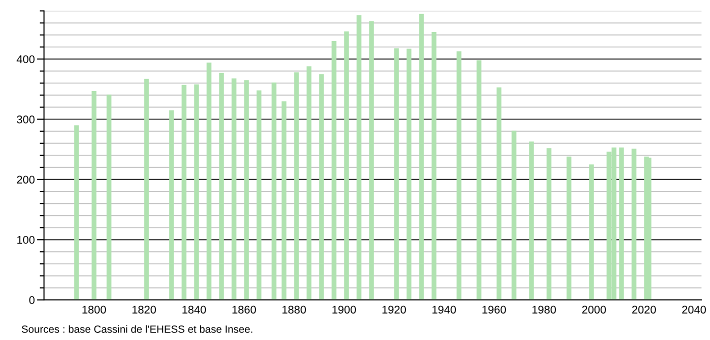 This screenshot has height=340, width=710. I want to click on x-tick-label: 1920, so click(394, 310).